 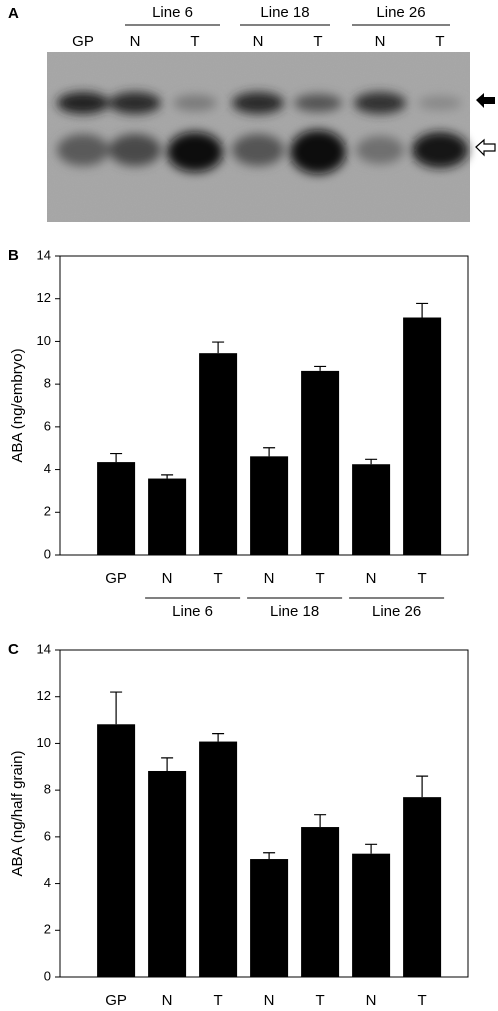 What do you see at coordinates (261, 27) in the screenshot?
I see `gel-labels: GP N T N T N T Line 6 Line 18 Line 26` at bounding box center [261, 27].